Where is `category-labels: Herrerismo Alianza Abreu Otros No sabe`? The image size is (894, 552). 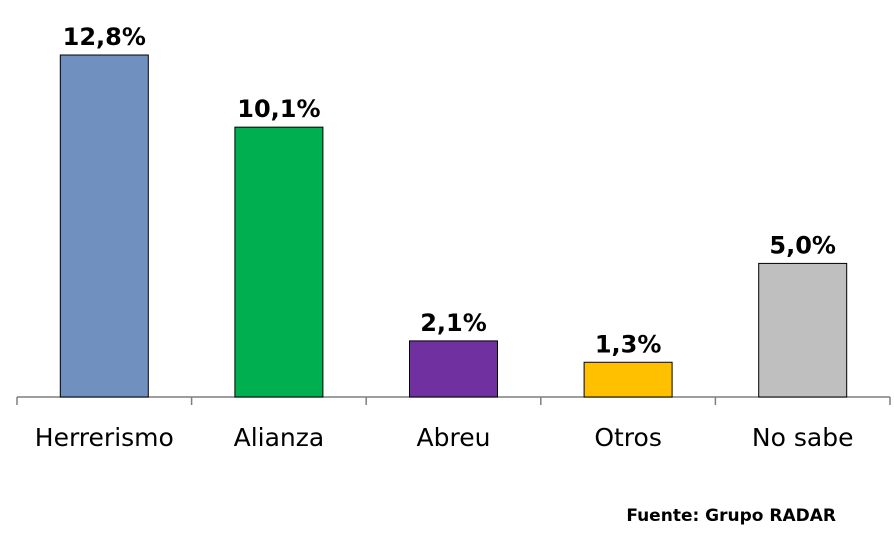
category-labels: Herrerismo Alianza Abreu Otros No sabe is located at coordinates (444, 437).